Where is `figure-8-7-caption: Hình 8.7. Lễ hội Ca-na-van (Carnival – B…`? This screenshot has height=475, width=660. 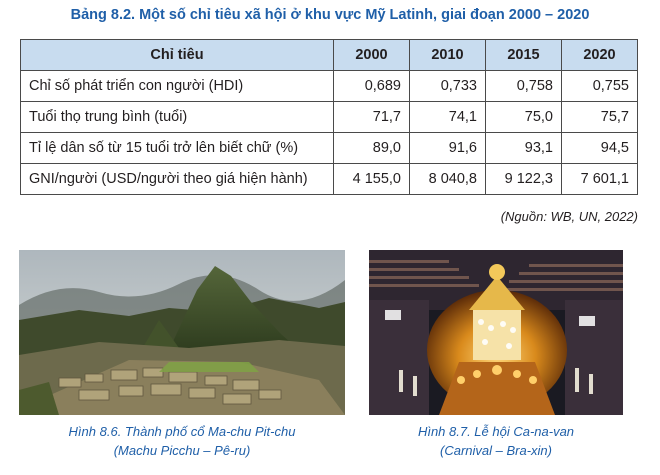 figure-8-7-caption: Hình 8.7. Lễ hội Ca-na-van (Carnival – B… is located at coordinates (496, 441).